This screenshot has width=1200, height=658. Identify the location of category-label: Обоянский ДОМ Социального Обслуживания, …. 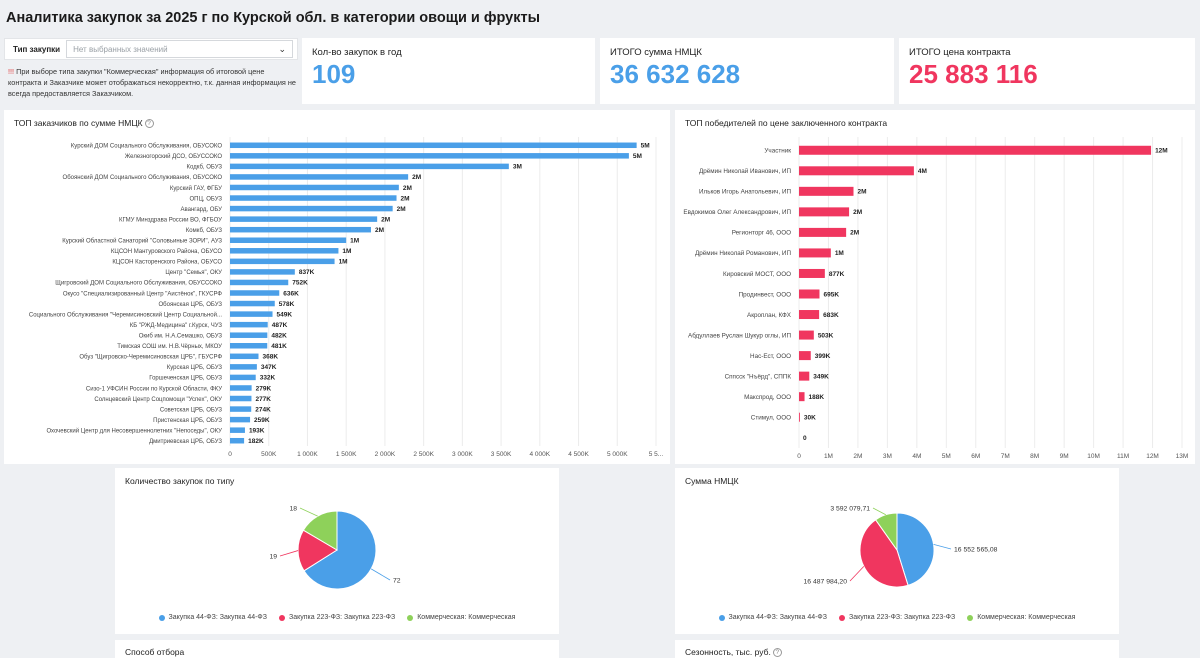
(143, 177).